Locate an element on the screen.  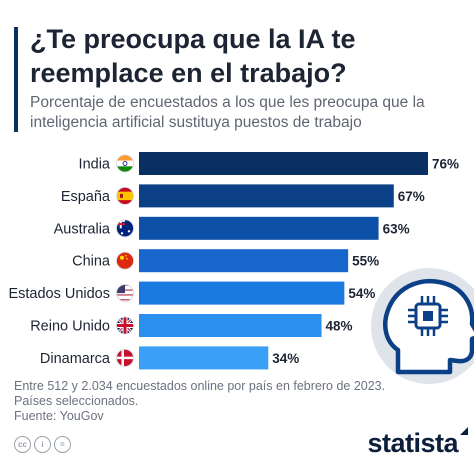
data-label: 34% is located at coordinates (285, 358).